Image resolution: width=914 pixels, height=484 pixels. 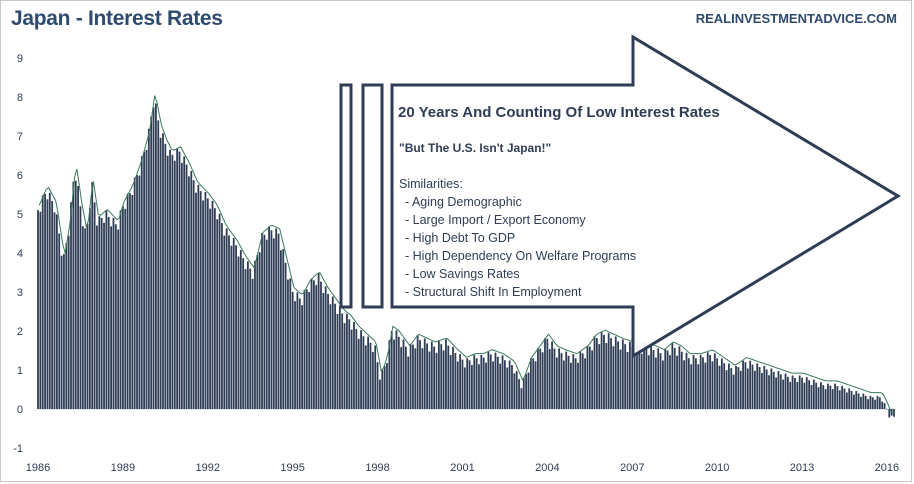 I want to click on x-tick-label: 2010, so click(x=717, y=468).